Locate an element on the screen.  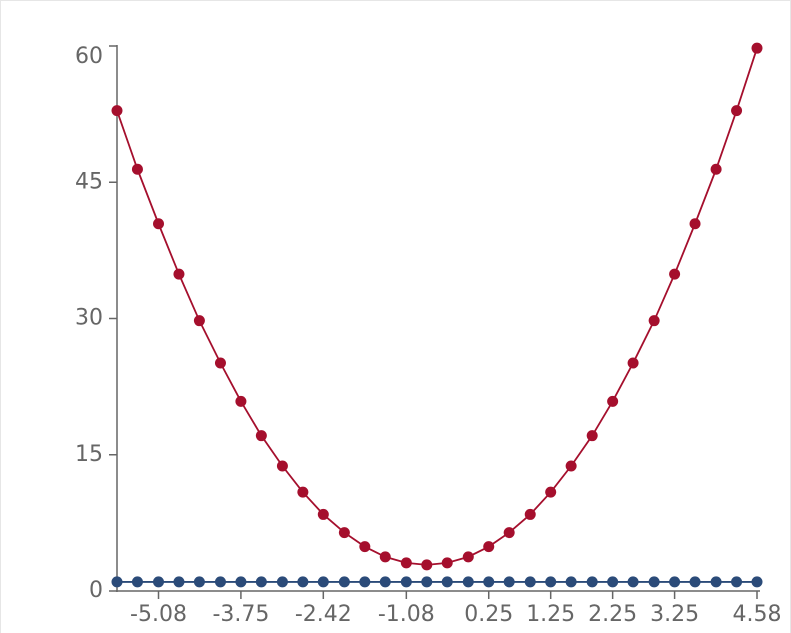
x-tick-label: 1.25 is located at coordinates (550, 614).